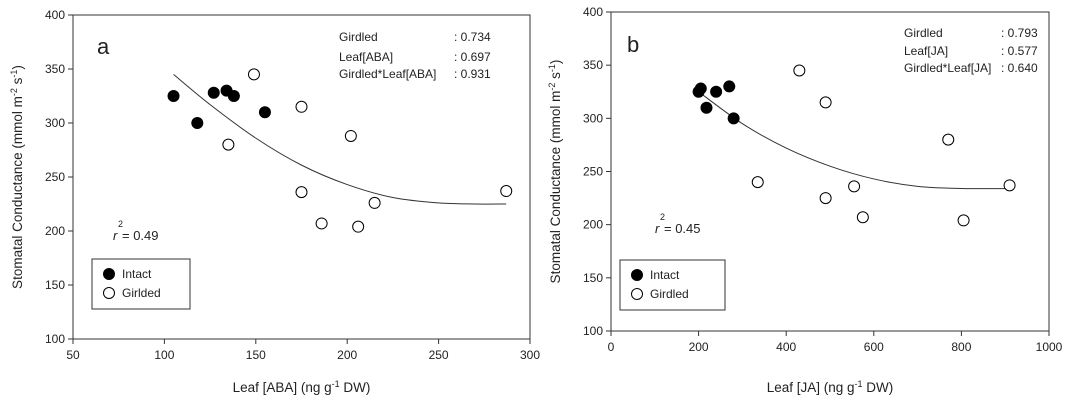  I want to click on x-tick-label: 50, so click(73, 355).